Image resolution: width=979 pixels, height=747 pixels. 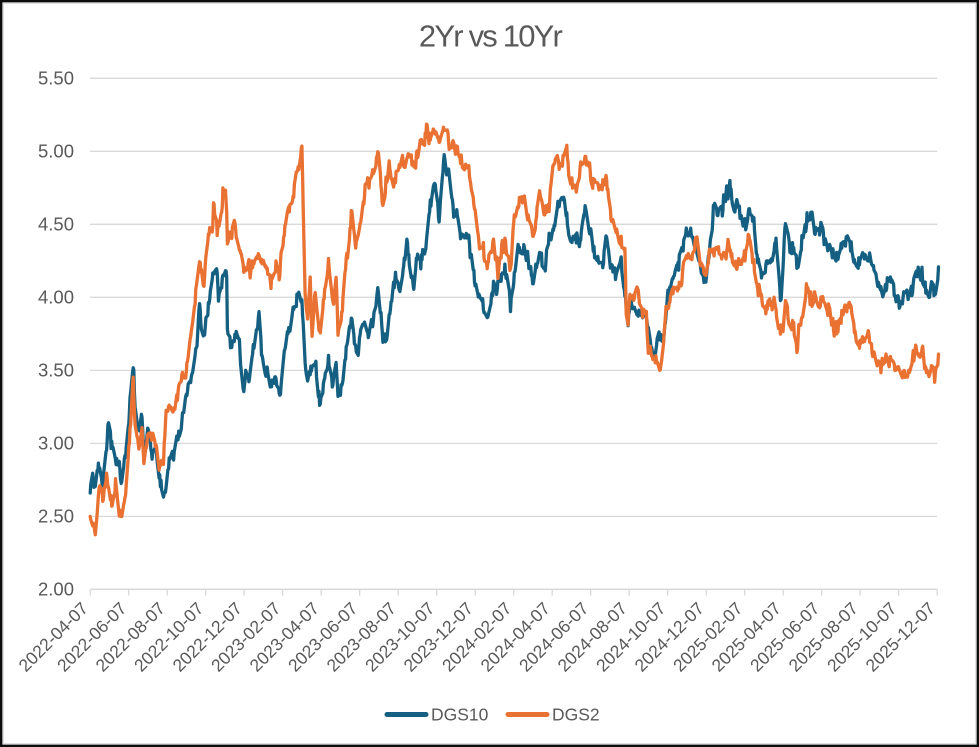 What do you see at coordinates (56, 224) in the screenshot?
I see `svg-text: 4.50` at bounding box center [56, 224].